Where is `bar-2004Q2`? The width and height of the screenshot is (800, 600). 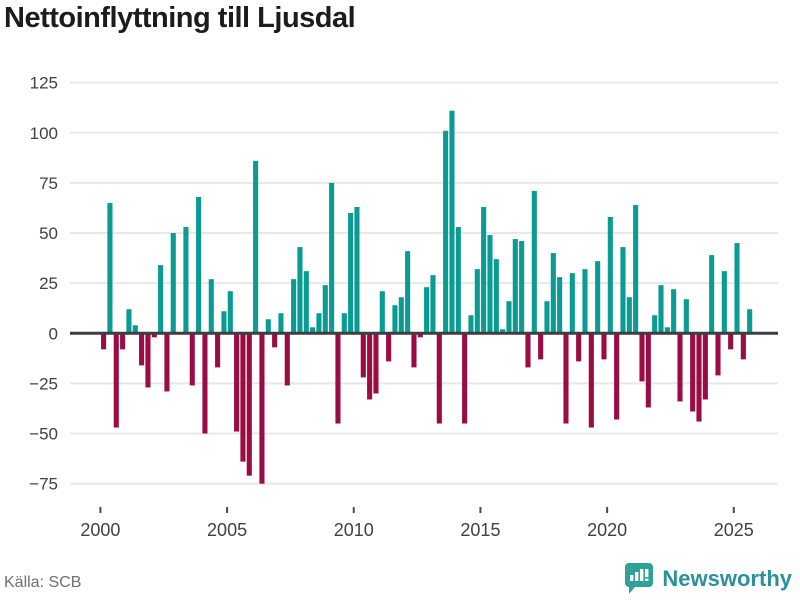
bar-2004Q2 is located at coordinates (211, 306).